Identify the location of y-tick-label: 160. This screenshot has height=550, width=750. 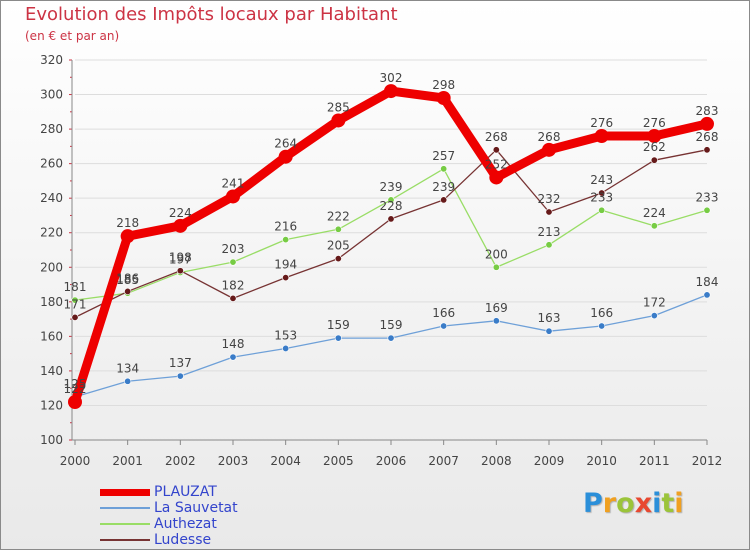
(51, 336).